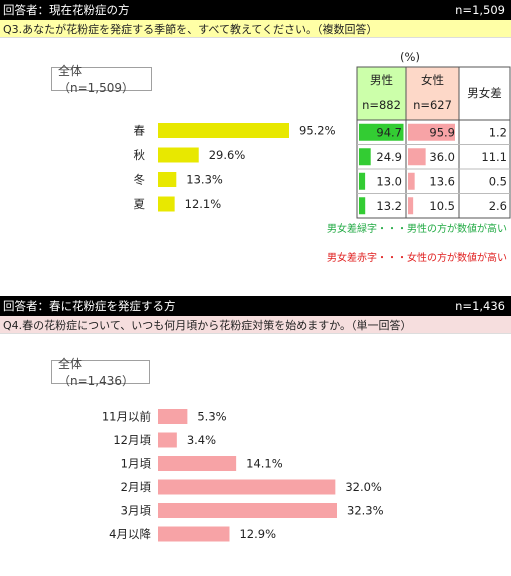 The image size is (511, 576). I want to click on female-header-bg, so click(432, 93).